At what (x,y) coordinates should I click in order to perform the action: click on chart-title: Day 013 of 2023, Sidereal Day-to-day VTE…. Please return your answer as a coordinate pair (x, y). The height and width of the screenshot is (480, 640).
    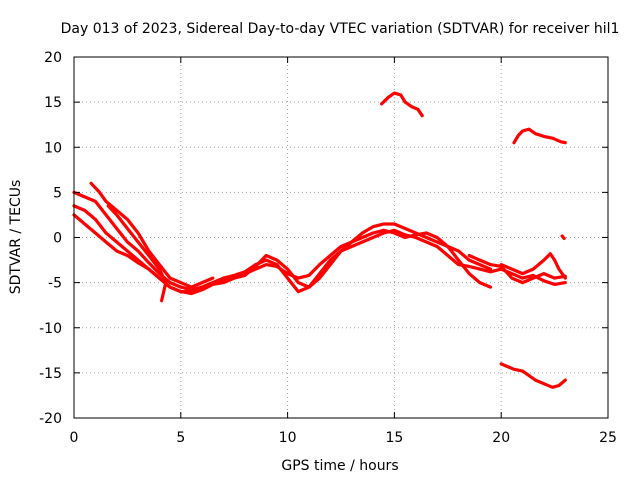
    Looking at the image, I should click on (340, 29).